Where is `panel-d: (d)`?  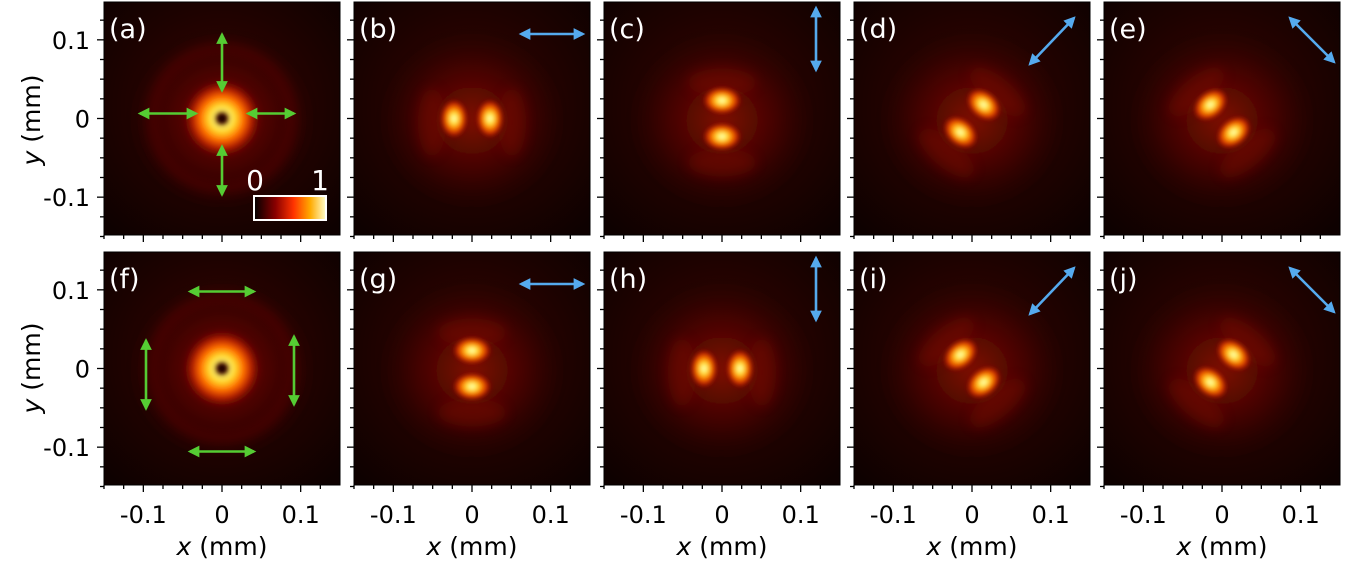
panel-d: (d) is located at coordinates (969, 121).